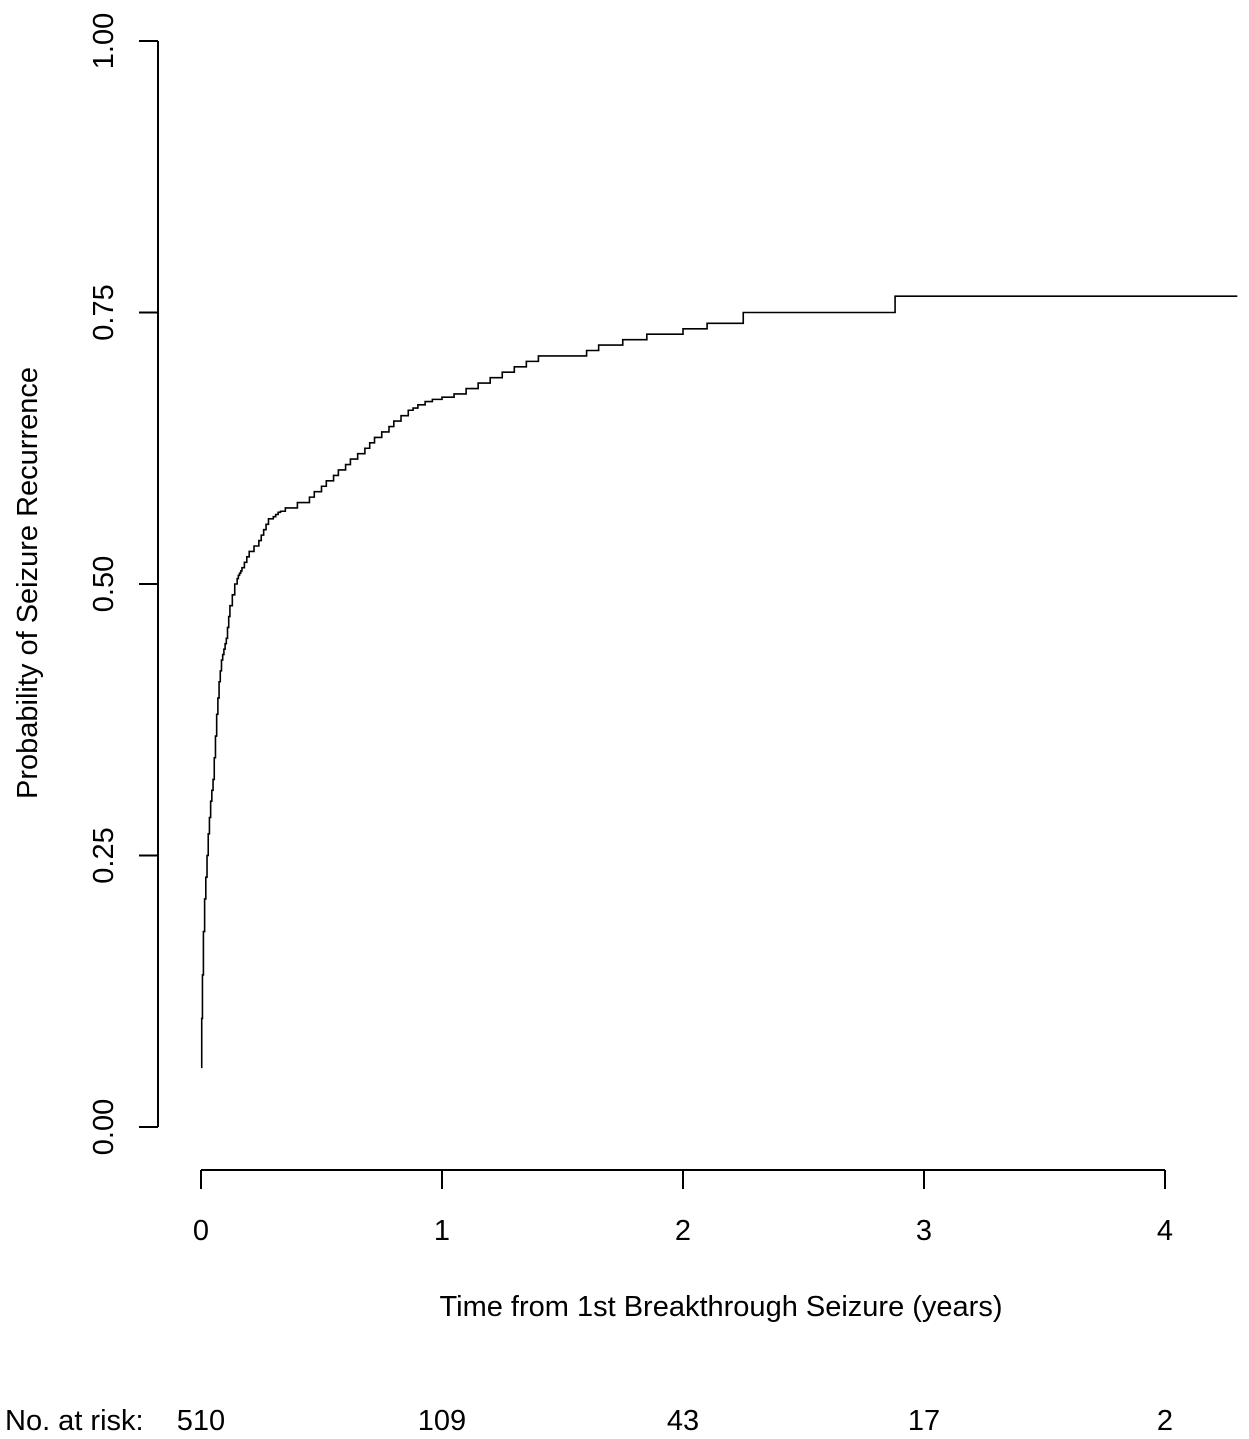 The image size is (1249, 1439). I want to click on risk-count: 2, so click(1165, 1421).